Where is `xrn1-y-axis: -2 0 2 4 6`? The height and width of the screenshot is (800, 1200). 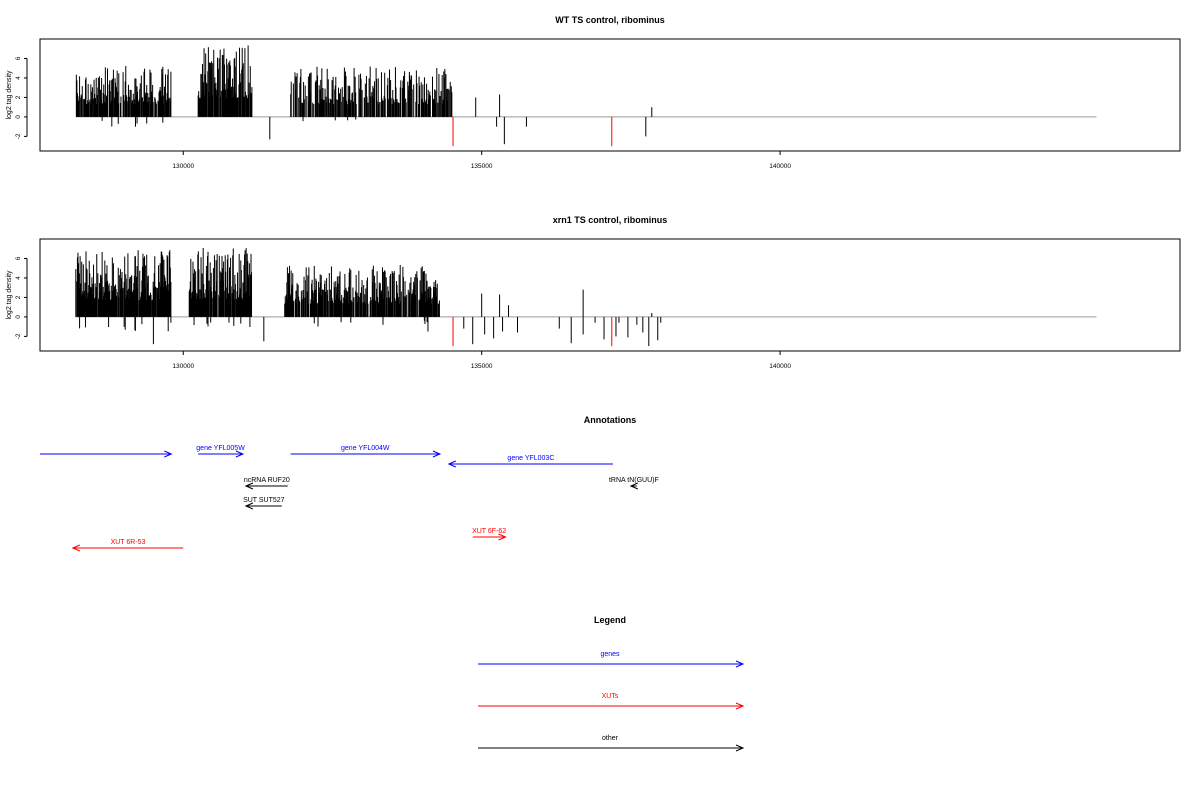 xrn1-y-axis: -2 0 2 4 6 is located at coordinates (21, 297).